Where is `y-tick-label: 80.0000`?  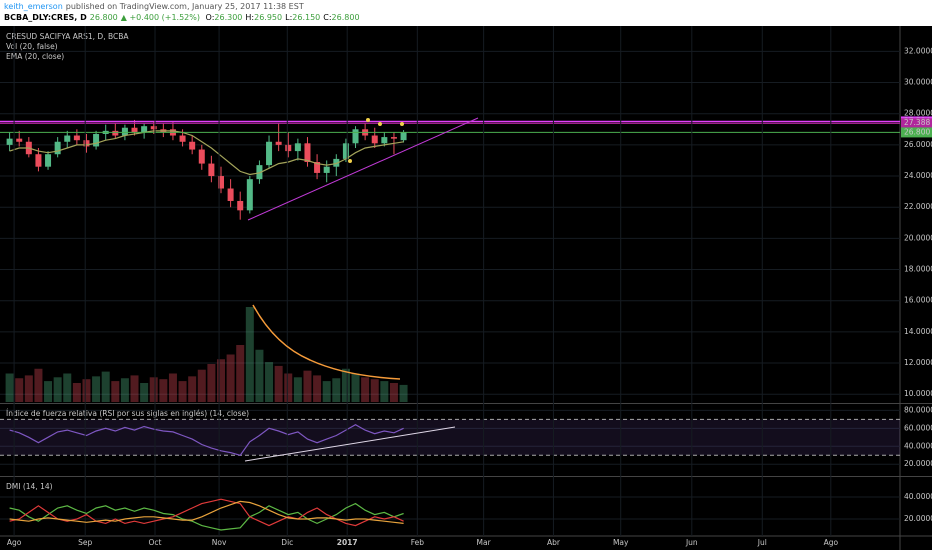
y-tick-label: 80.0000 is located at coordinates (918, 409).